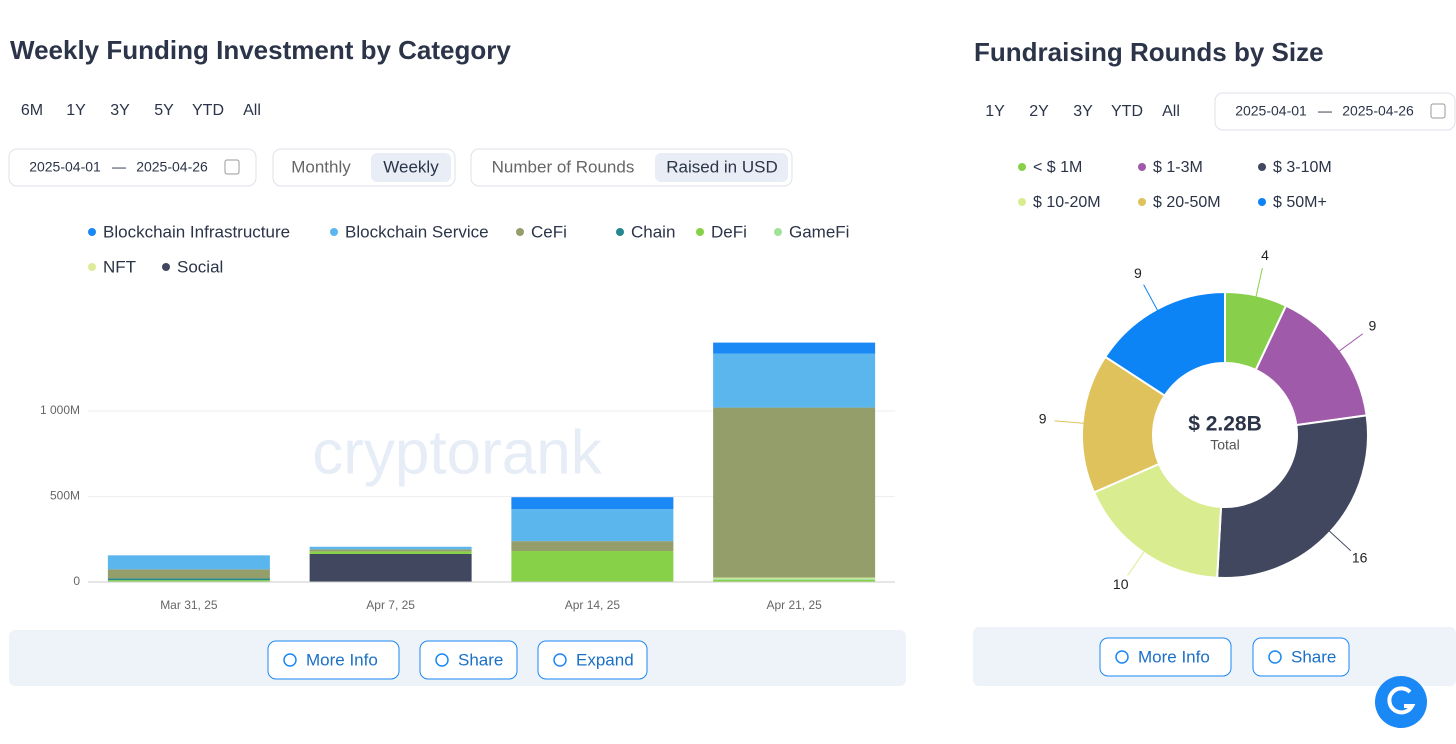 Image resolution: width=1456 pixels, height=744 pixels. What do you see at coordinates (1302, 167) in the screenshot?
I see `legend-label: $ 3-10M` at bounding box center [1302, 167].